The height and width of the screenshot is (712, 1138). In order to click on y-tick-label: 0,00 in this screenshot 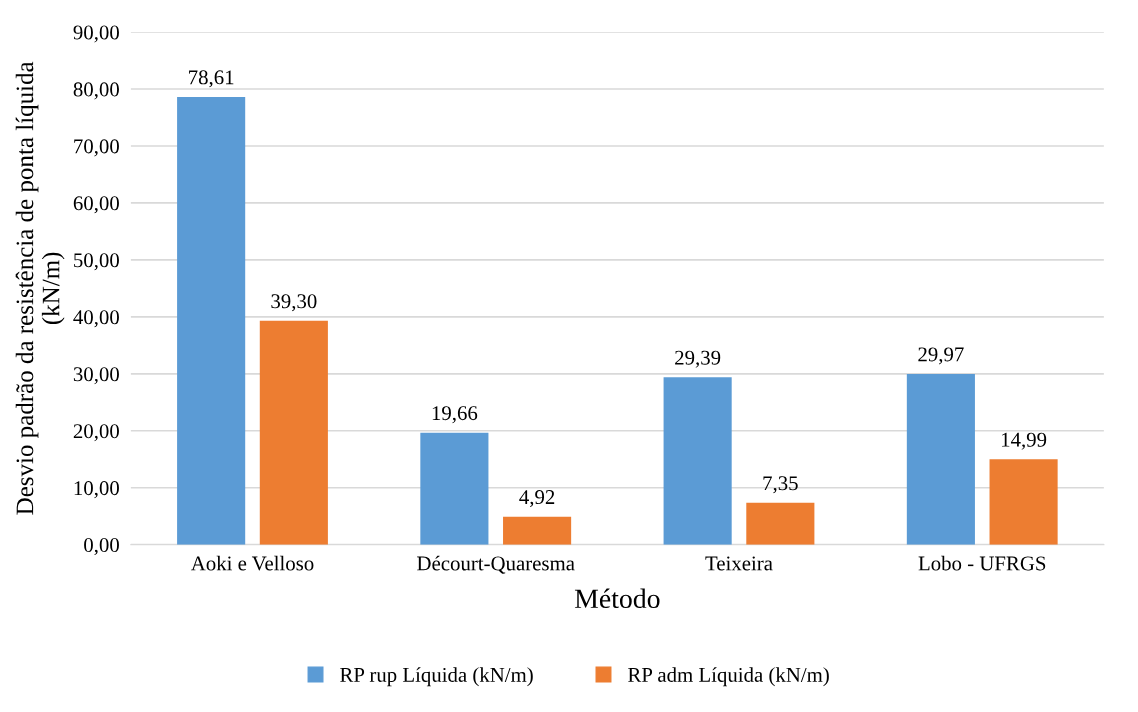, I will do `click(101, 547)`.